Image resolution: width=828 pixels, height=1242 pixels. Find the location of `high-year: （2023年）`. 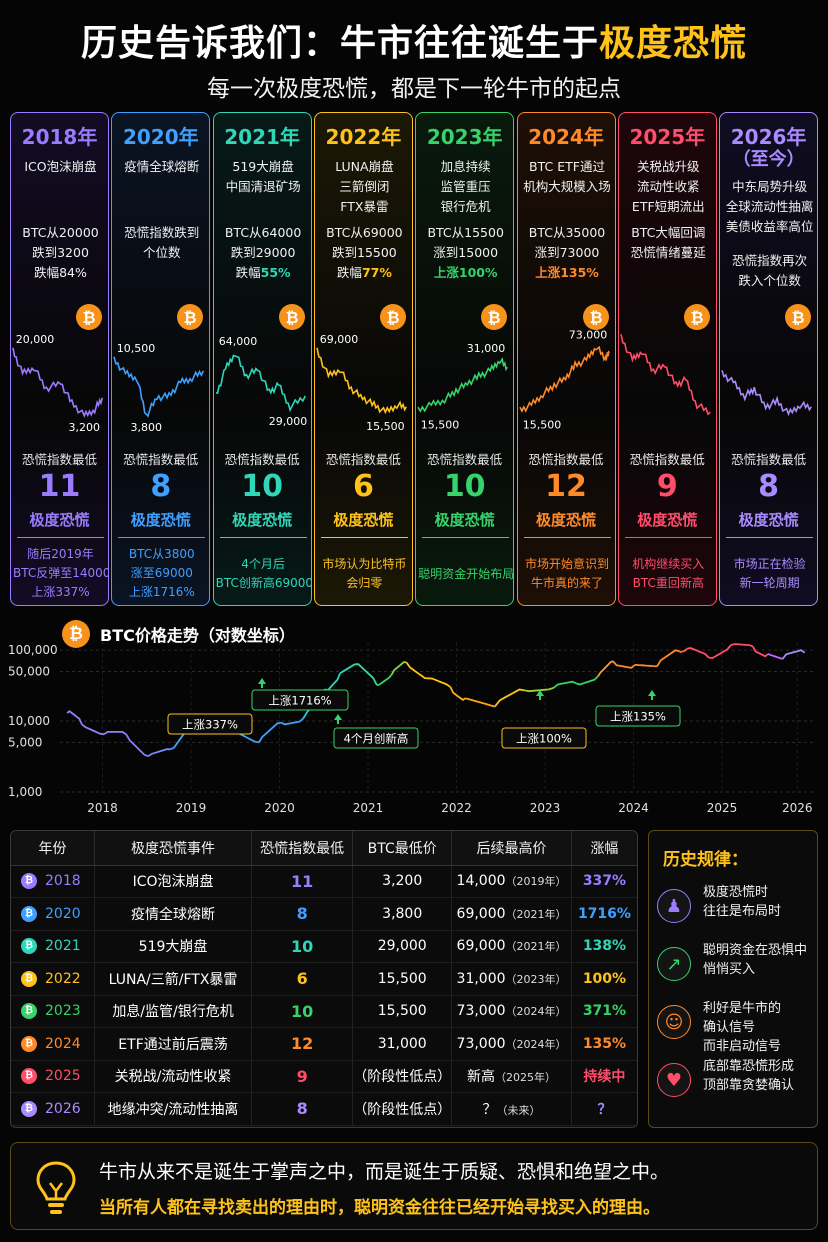

high-year: （2023年） is located at coordinates (536, 979).